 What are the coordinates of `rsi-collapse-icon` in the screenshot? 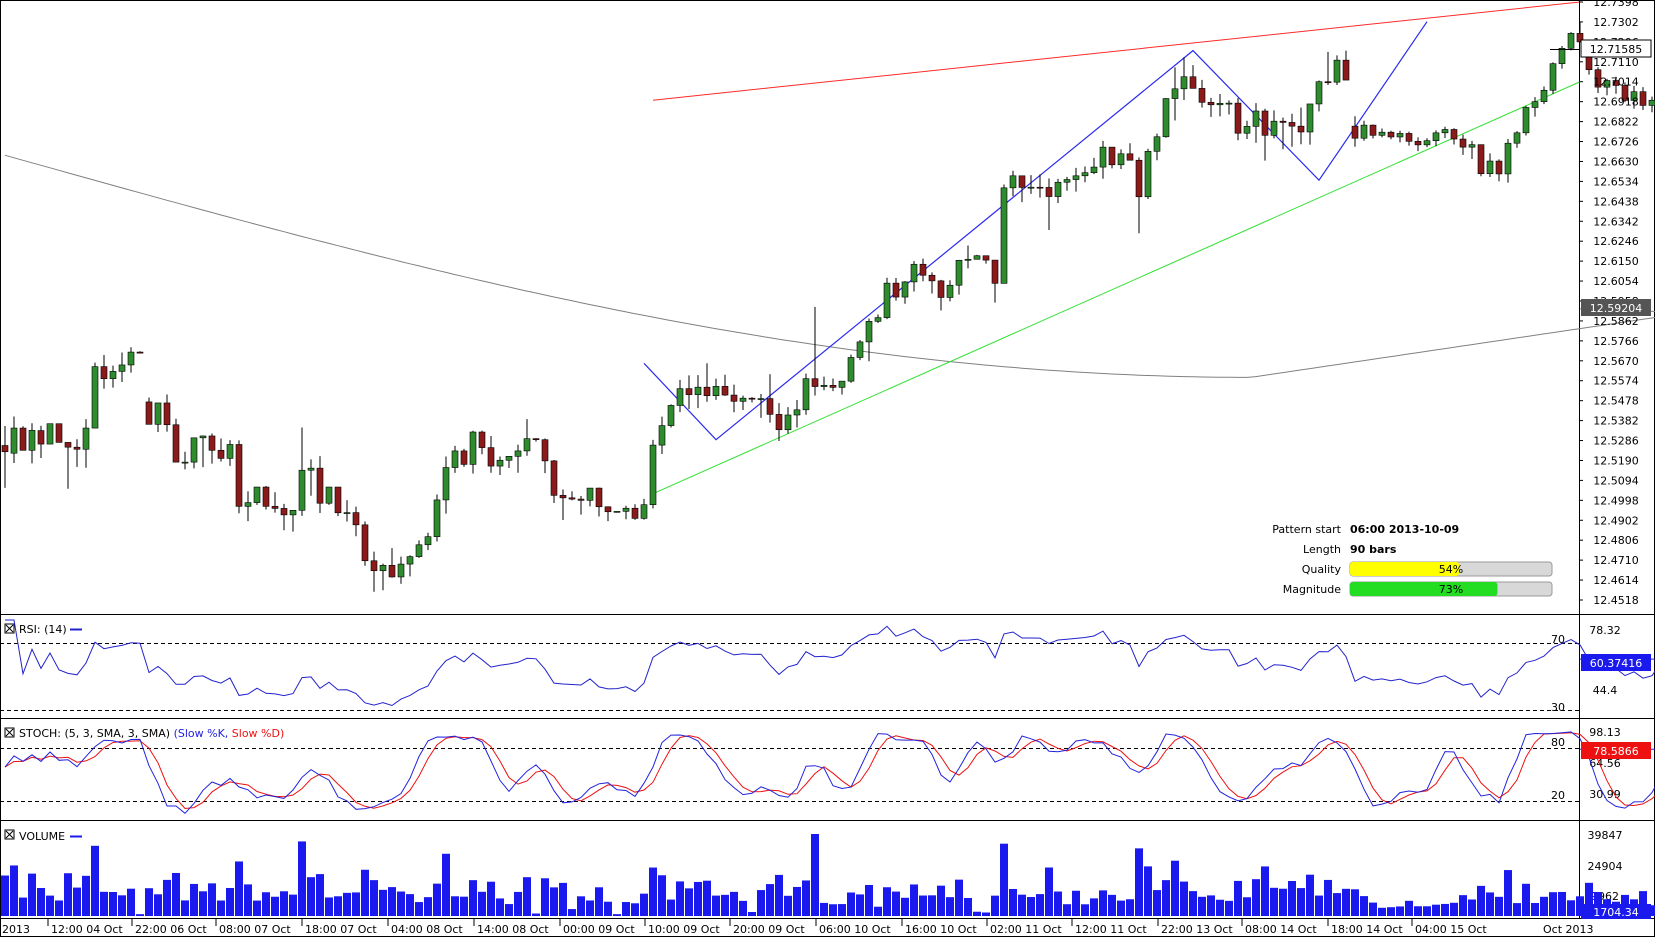 It's located at (9, 628).